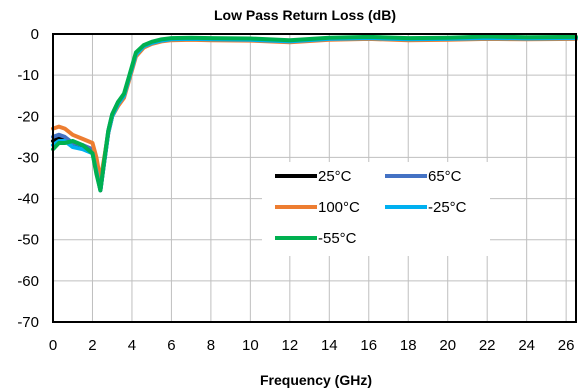  Describe the element at coordinates (408, 345) in the screenshot. I see `x-tick-label: 18` at that location.